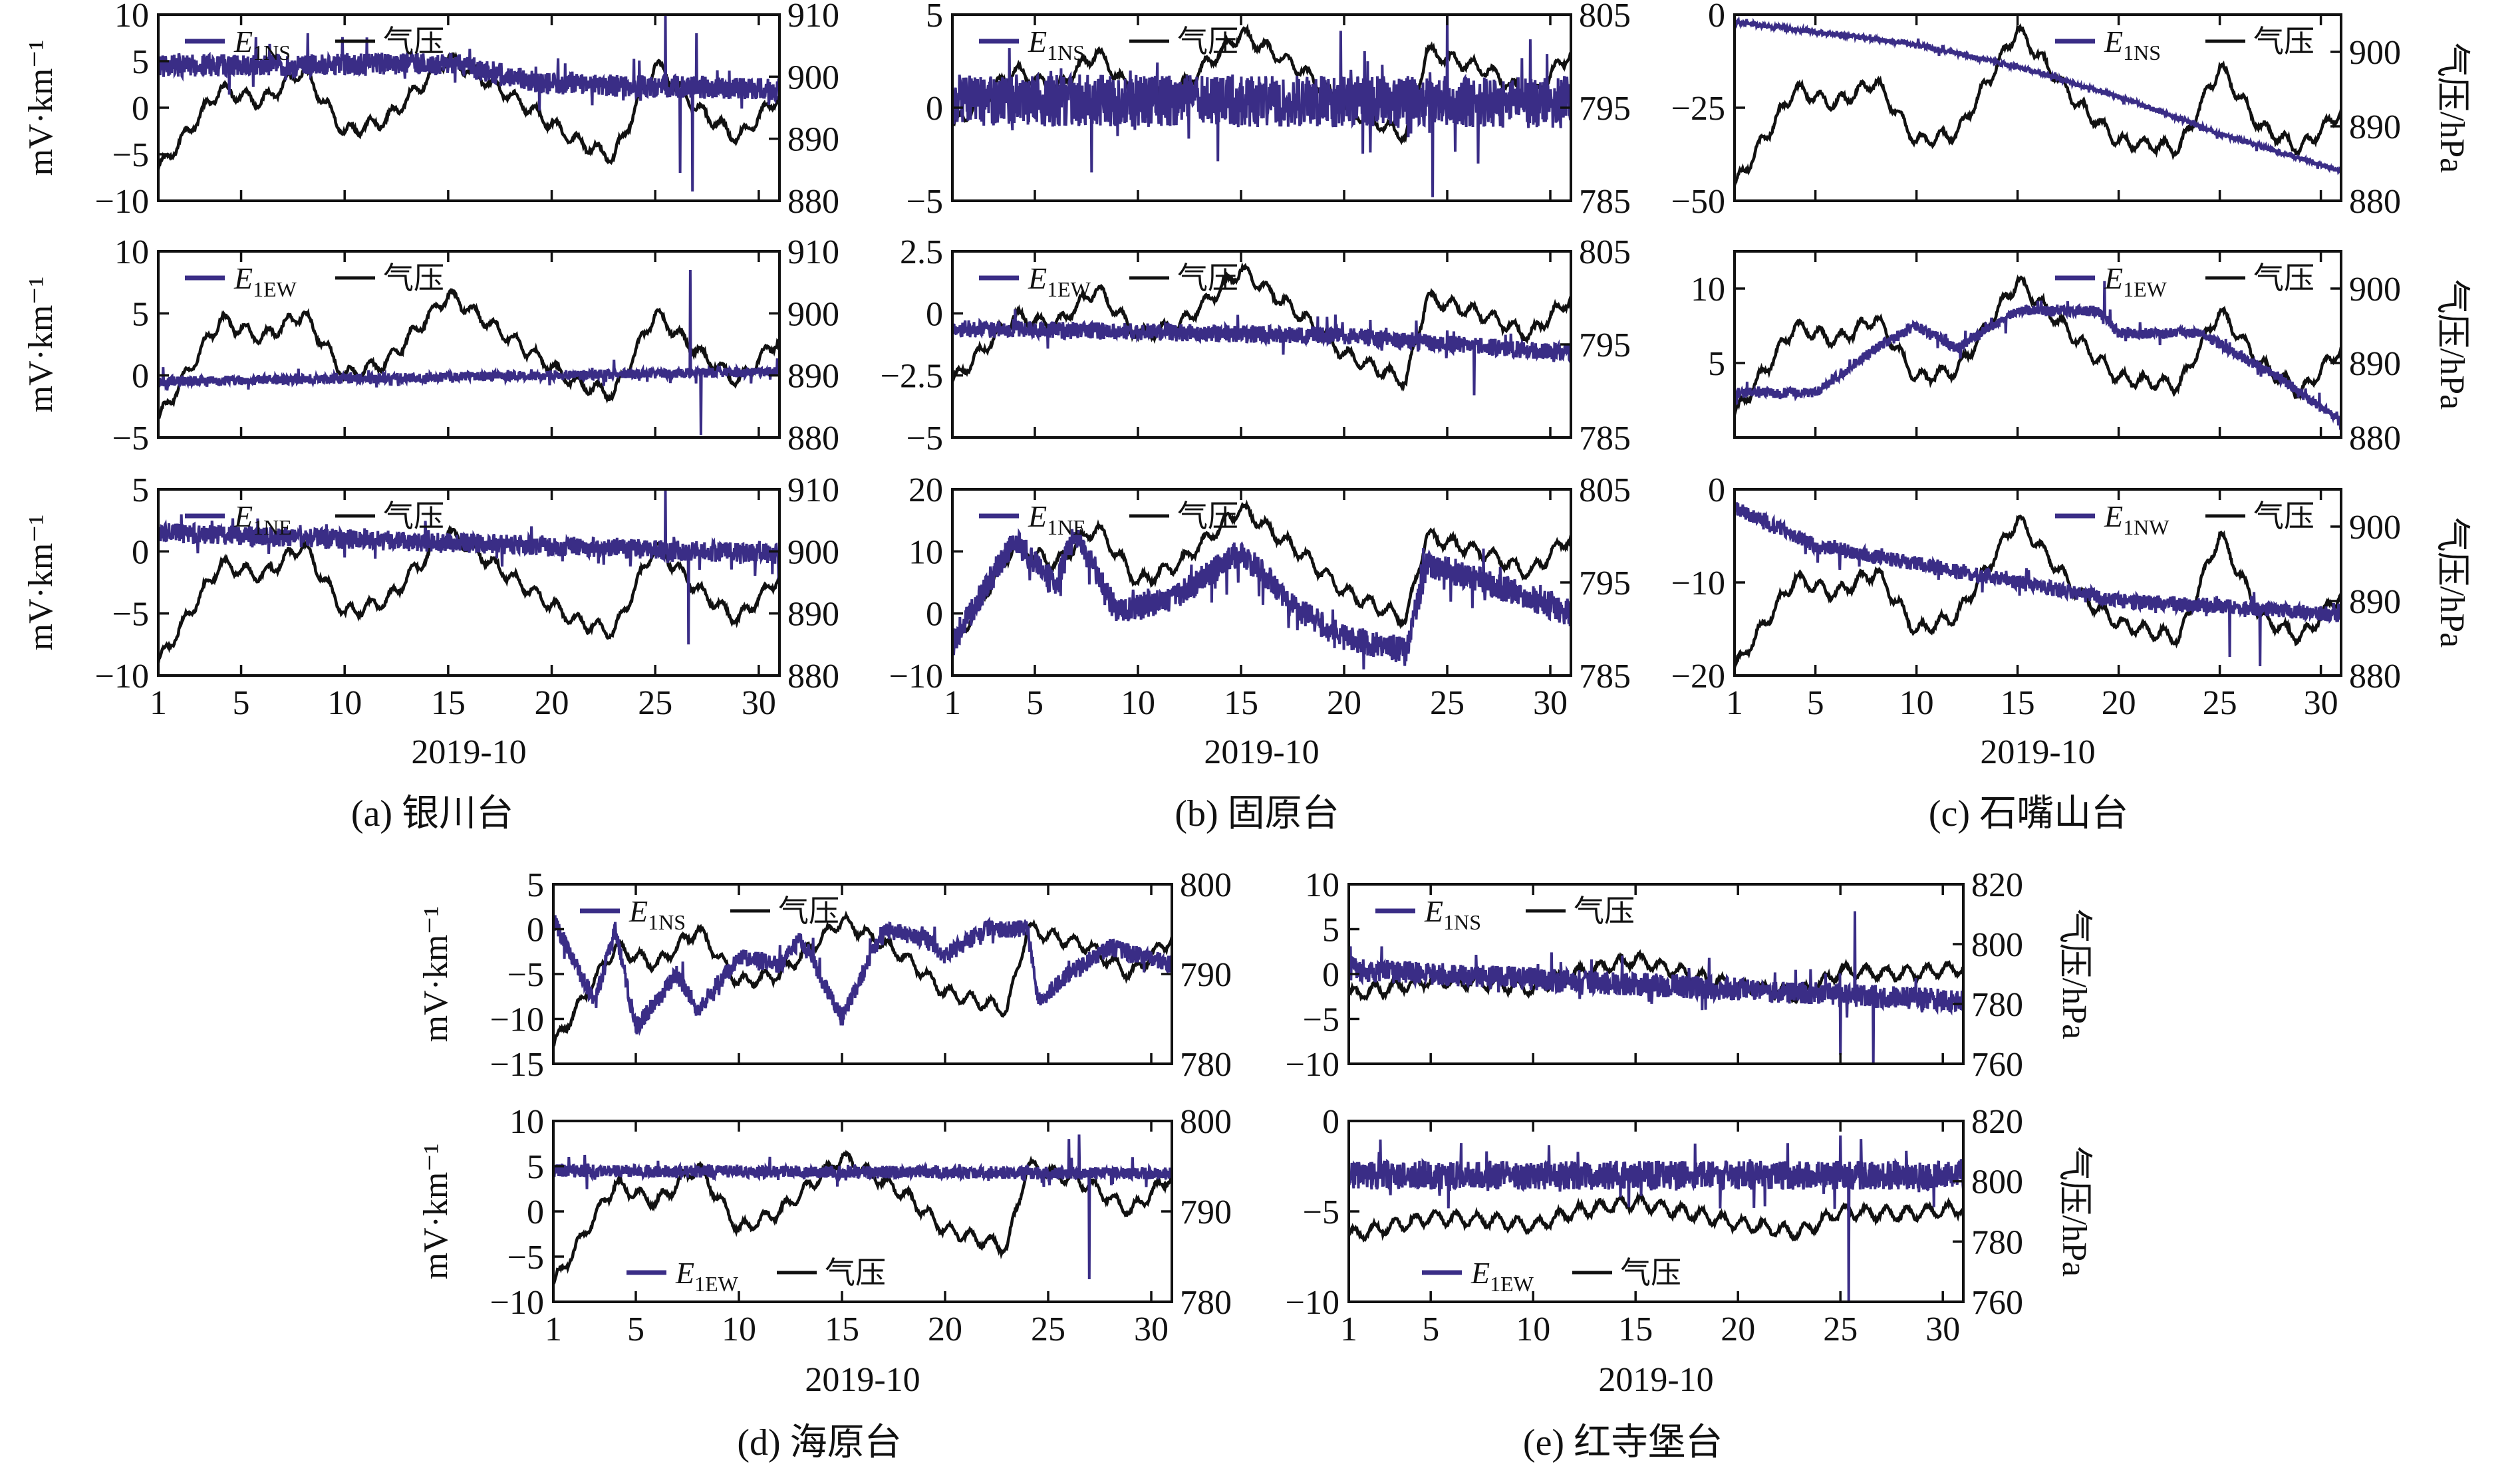  I want to click on subfigure-caption: (d) 海原台, so click(819, 1442).